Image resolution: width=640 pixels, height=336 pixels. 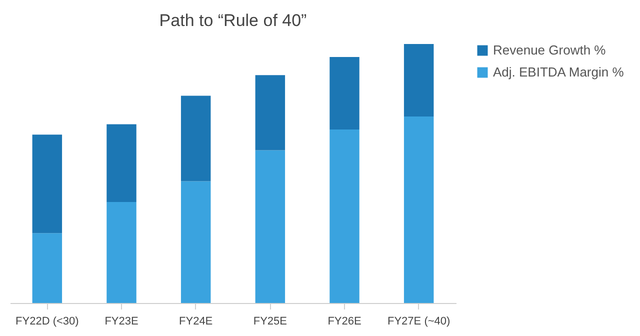 What do you see at coordinates (270, 322) in the screenshot?
I see `x-tick-label: FY25E` at bounding box center [270, 322].